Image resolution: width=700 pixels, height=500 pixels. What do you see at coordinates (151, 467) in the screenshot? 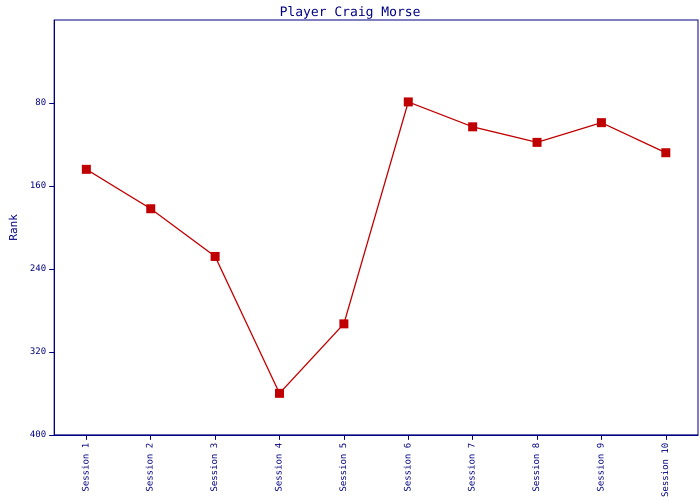
I see `x-tick-label: Session 2` at bounding box center [151, 467].